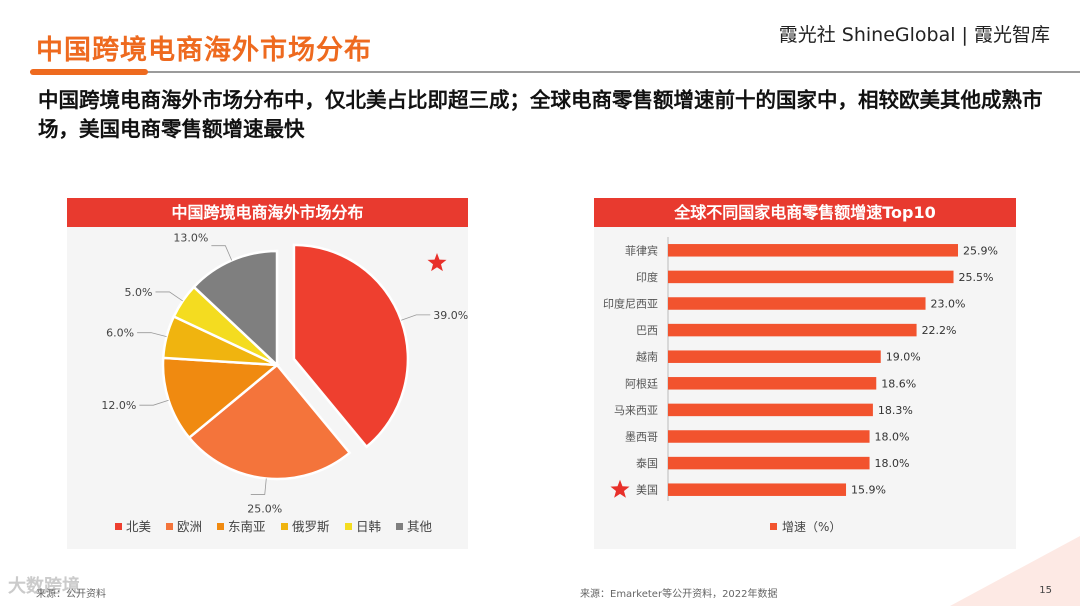 The image size is (1080, 606). What do you see at coordinates (914, 35) in the screenshot?
I see `brand-logo-text: 霞光社 ShineGlobal | 霞光智库` at bounding box center [914, 35].